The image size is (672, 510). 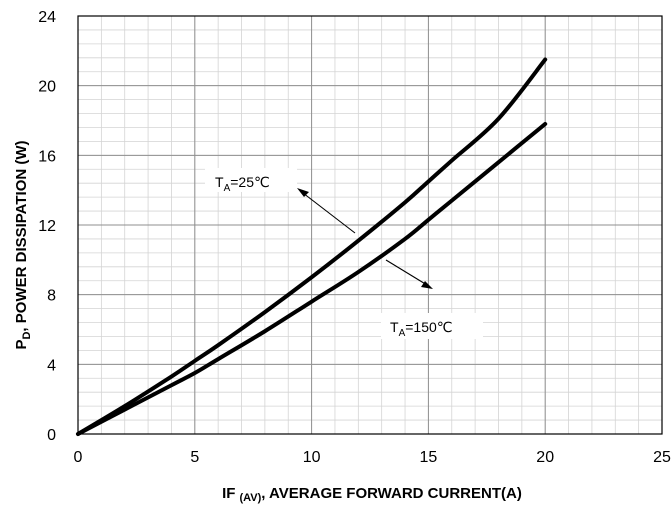 What do you see at coordinates (303, 192) in the screenshot?
I see `annotation-arrowhead-25c` at bounding box center [303, 192].